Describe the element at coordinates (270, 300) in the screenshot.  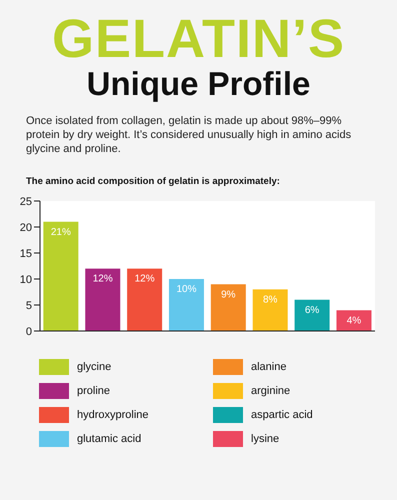
I see `data-label: 8%` at that location.